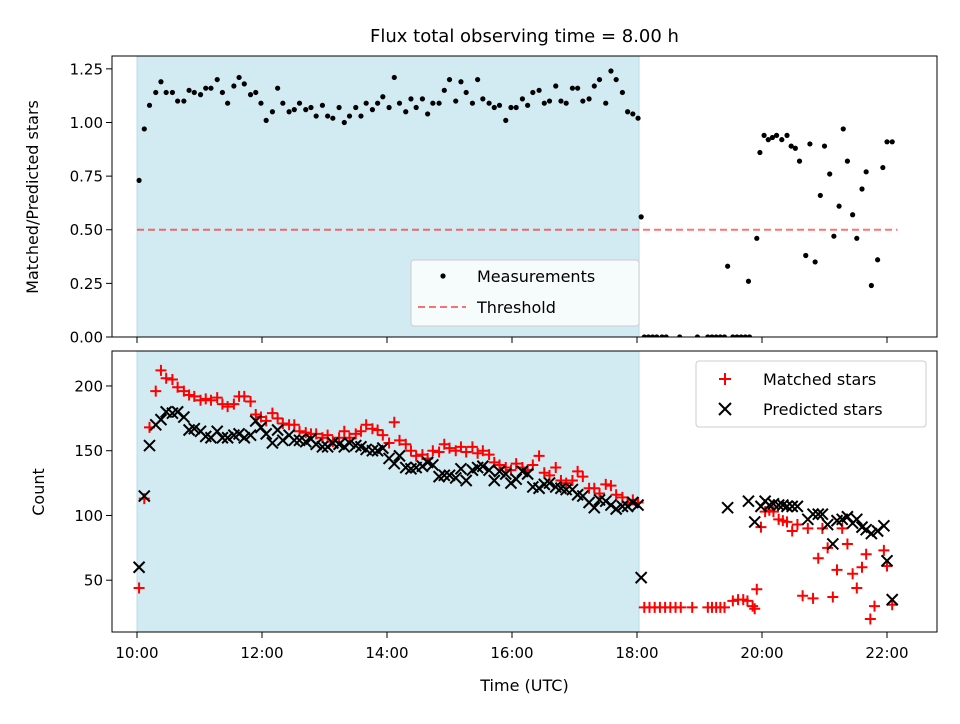 Image resolution: width=960 pixels, height=724 pixels. What do you see at coordinates (636, 653) in the screenshot?
I see `bottom-x-tick-label: 18:00` at bounding box center [636, 653].